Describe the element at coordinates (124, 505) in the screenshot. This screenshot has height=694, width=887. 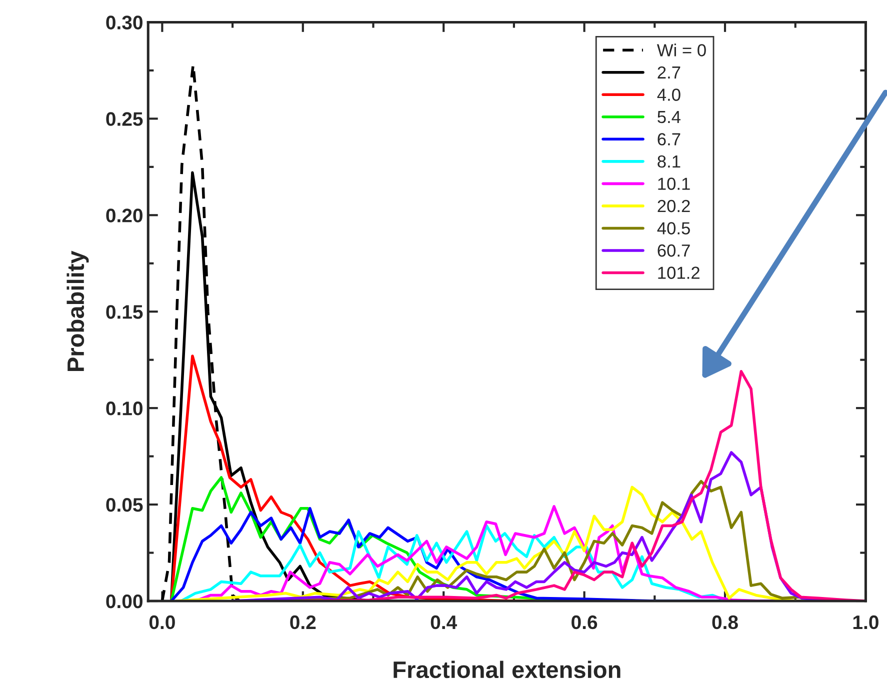
I see `y-tick-label: 0.05` at that location.